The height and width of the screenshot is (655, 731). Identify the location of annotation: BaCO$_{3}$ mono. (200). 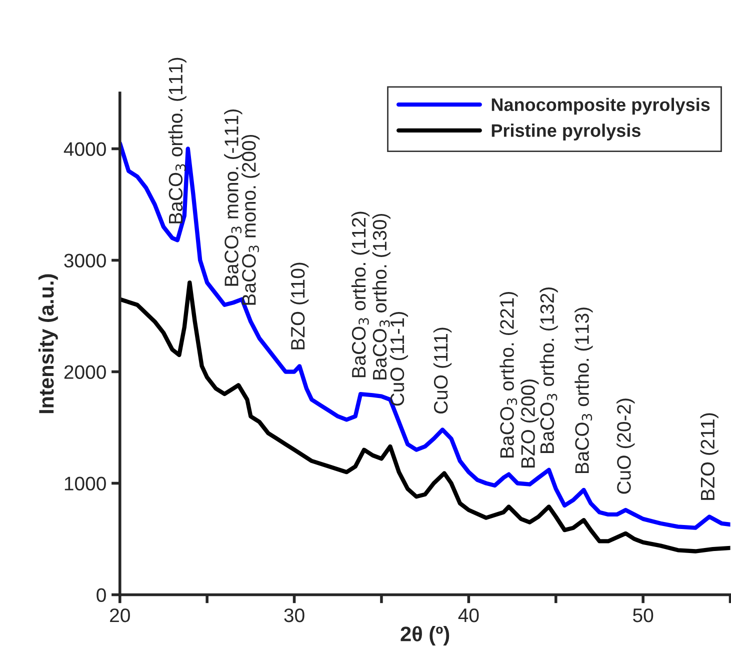
(251, 219).